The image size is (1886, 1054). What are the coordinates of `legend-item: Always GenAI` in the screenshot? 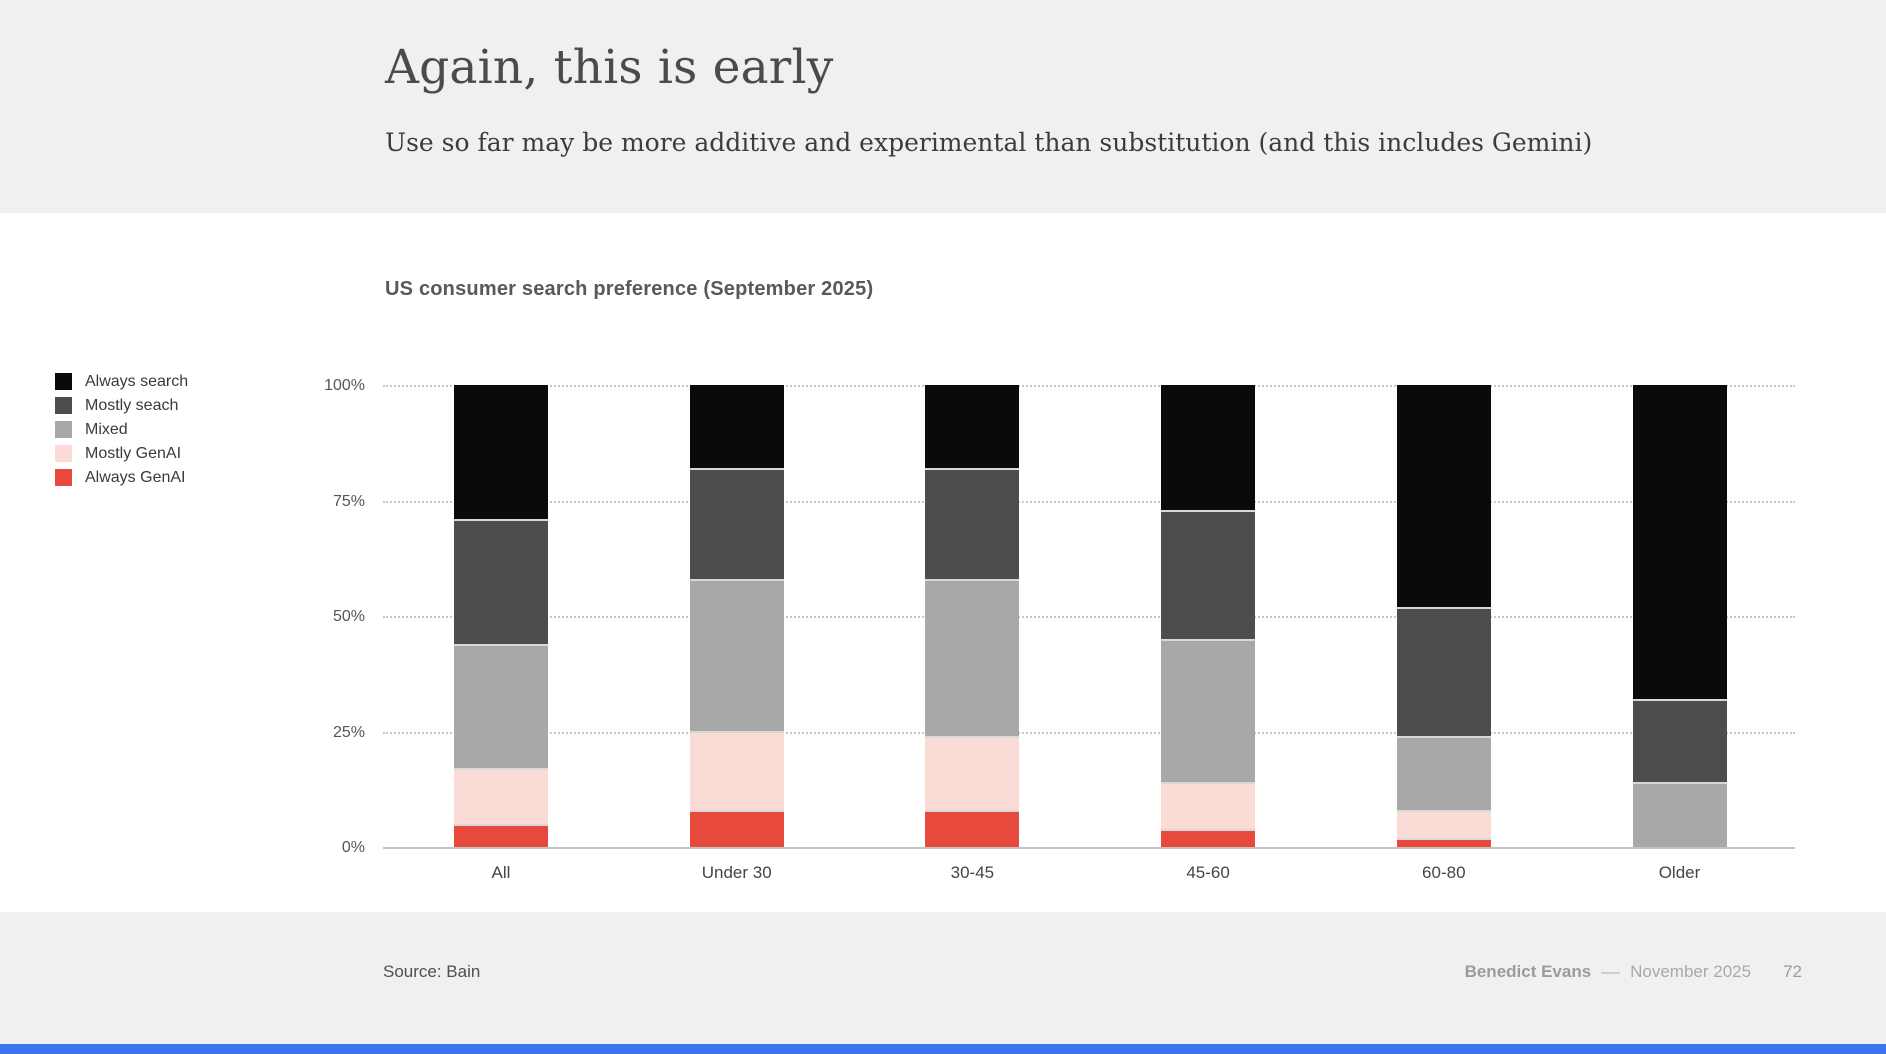 It's located at (121, 477).